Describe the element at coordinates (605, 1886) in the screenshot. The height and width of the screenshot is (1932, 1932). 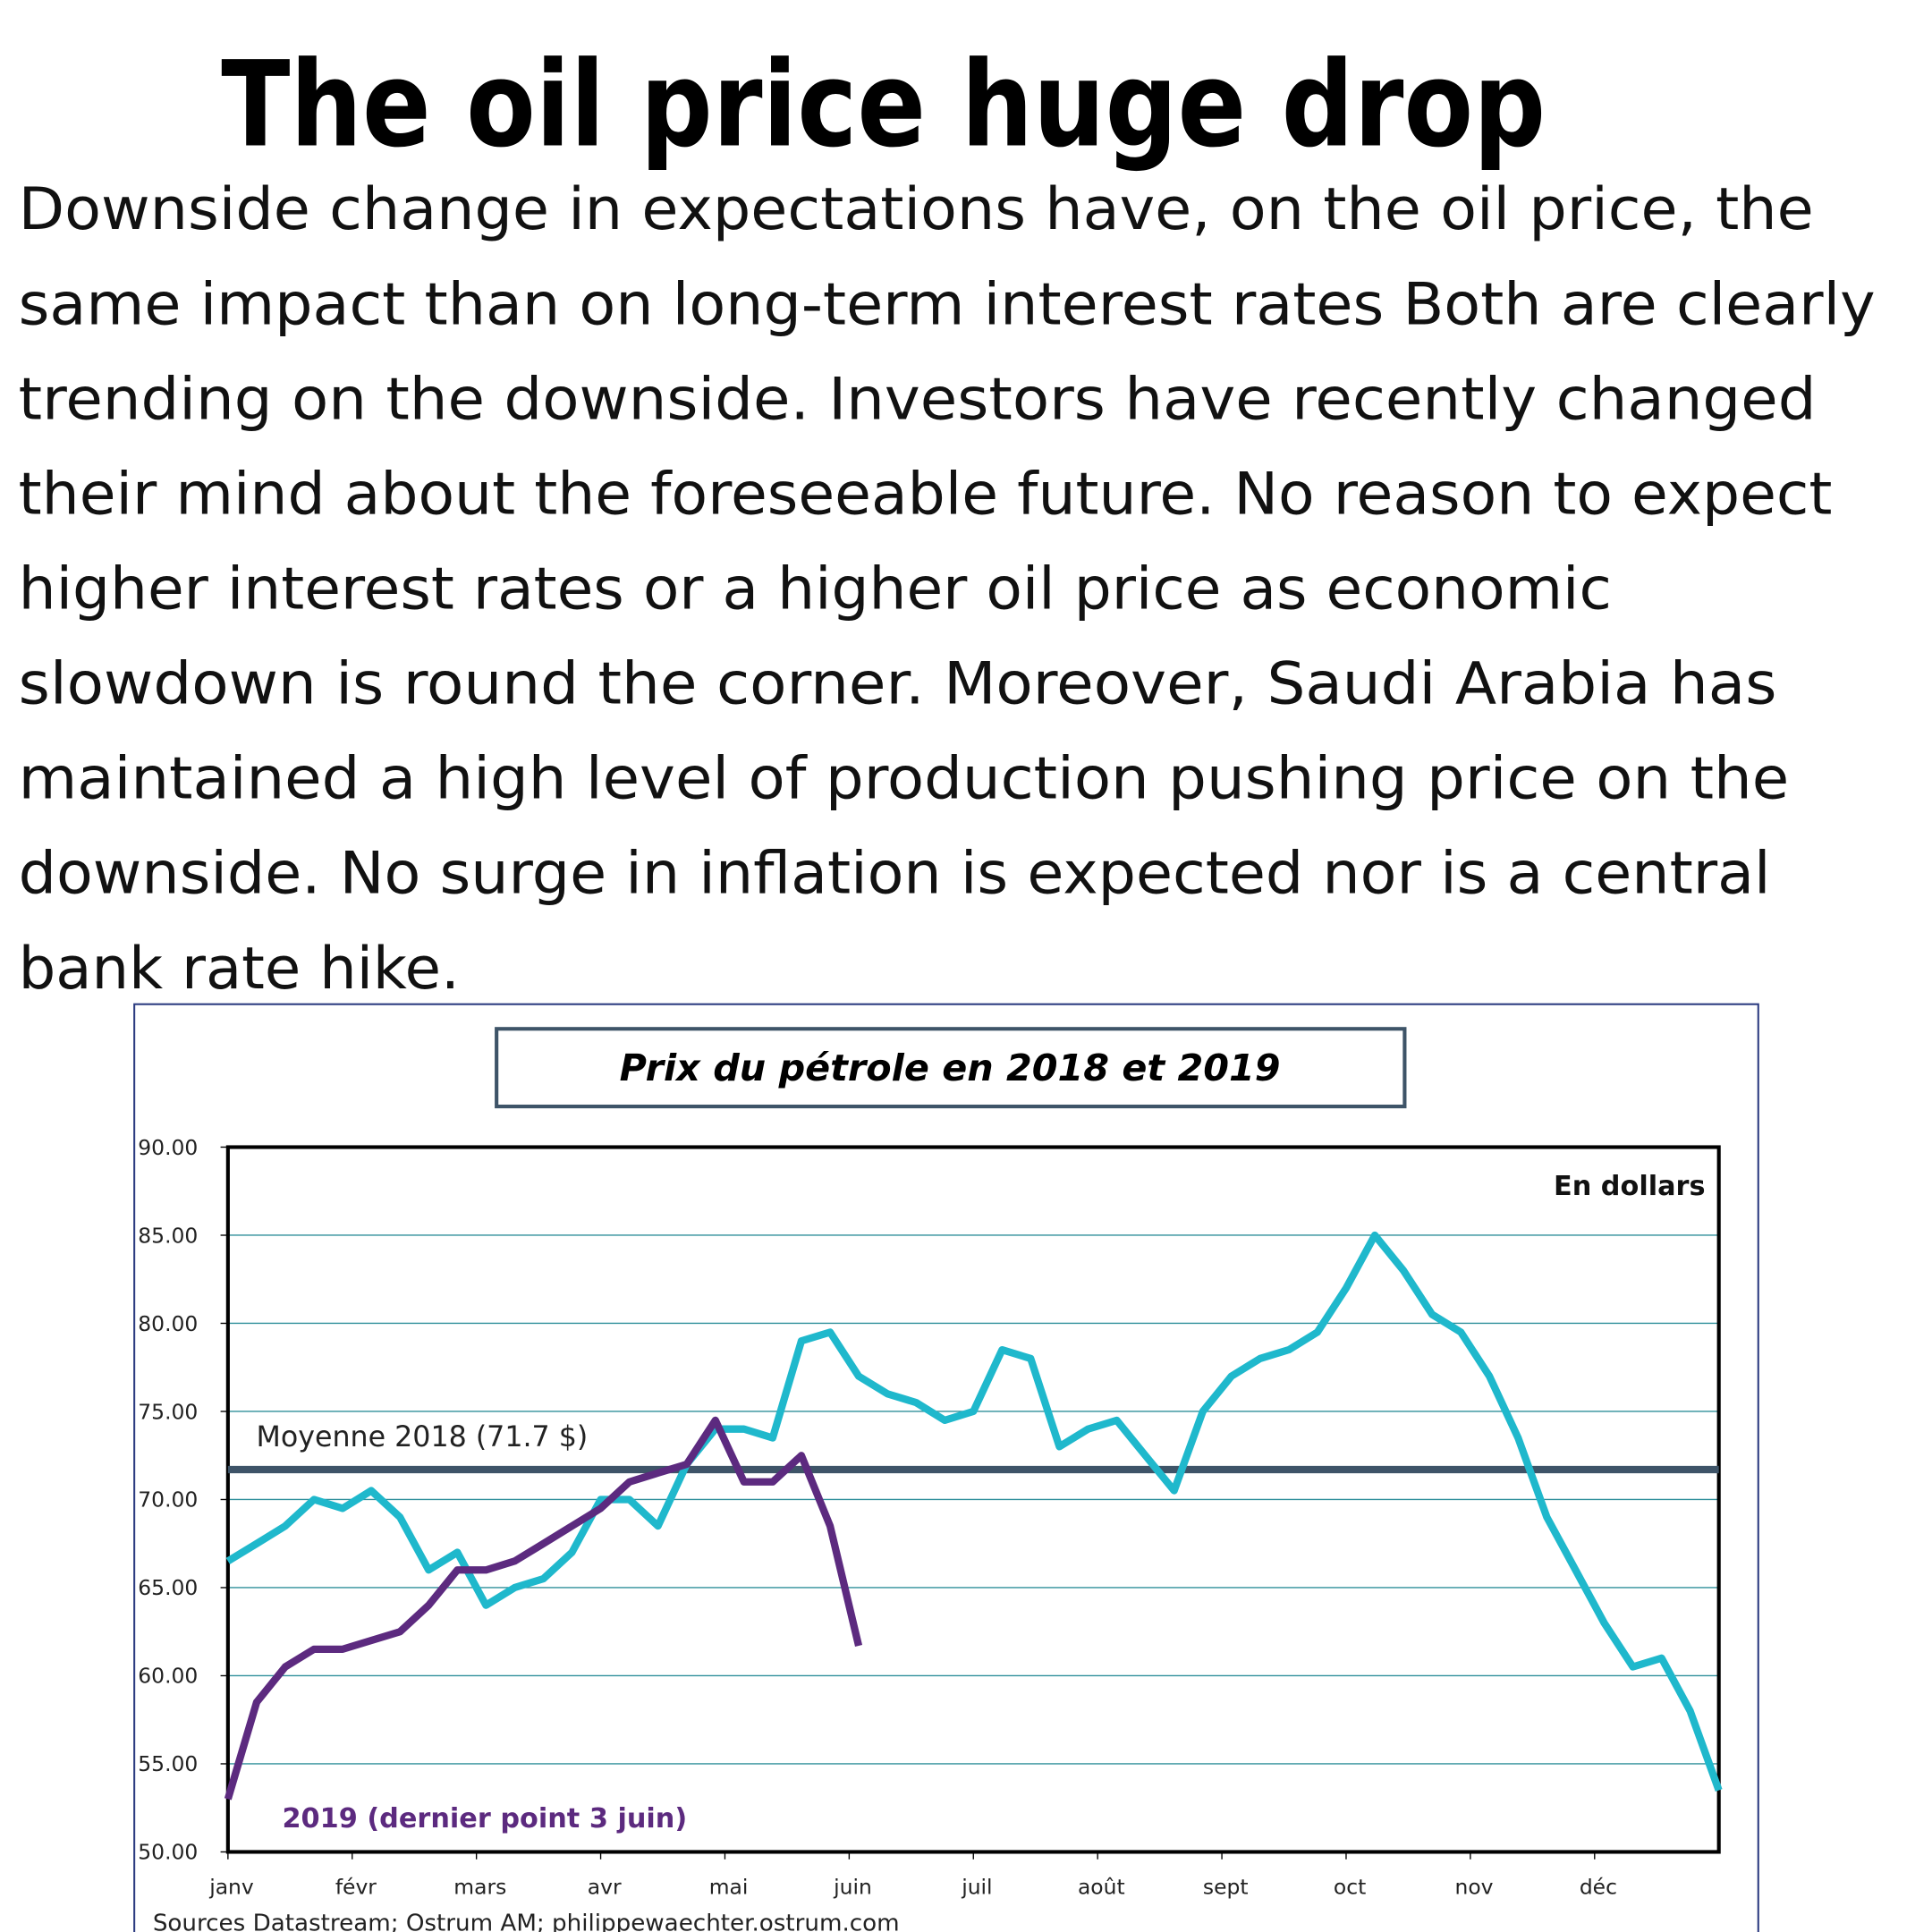
I see `x-tick-label: avr` at that location.